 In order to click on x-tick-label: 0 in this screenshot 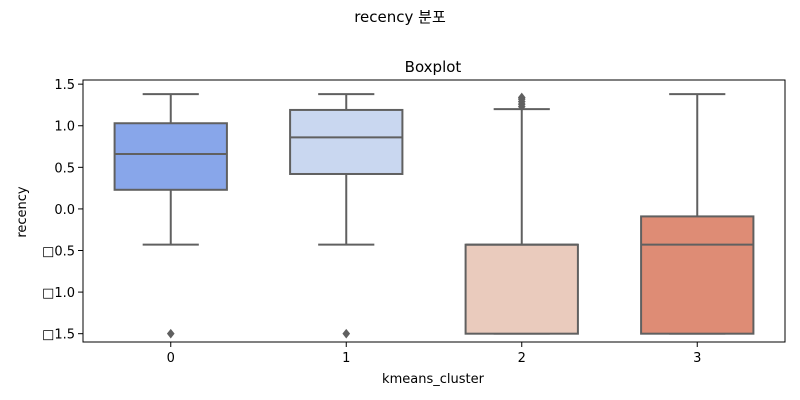, I will do `click(171, 358)`.